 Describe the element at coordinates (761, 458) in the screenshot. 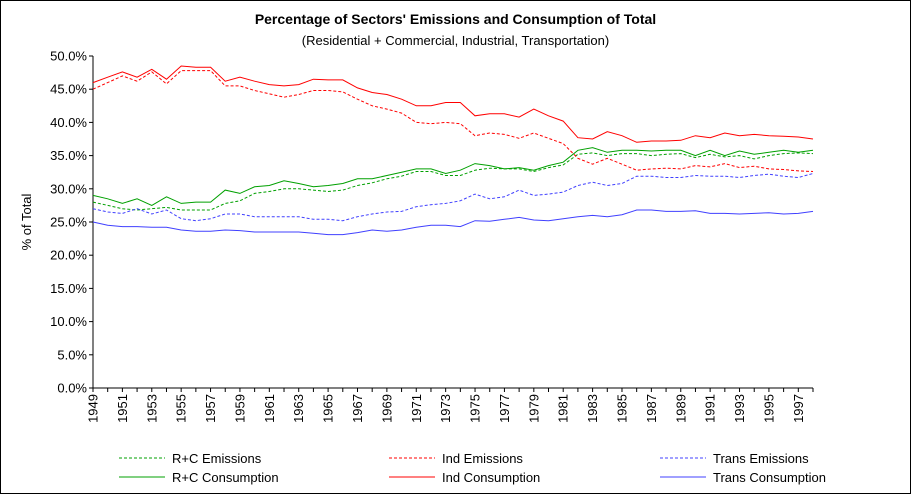

I see `legend-label-2: Trans Emissions` at that location.